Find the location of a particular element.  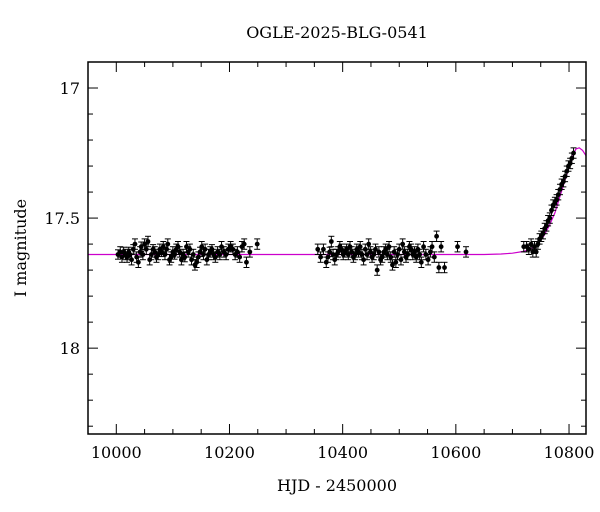

x-tick-label: 10600 is located at coordinates (455, 452).